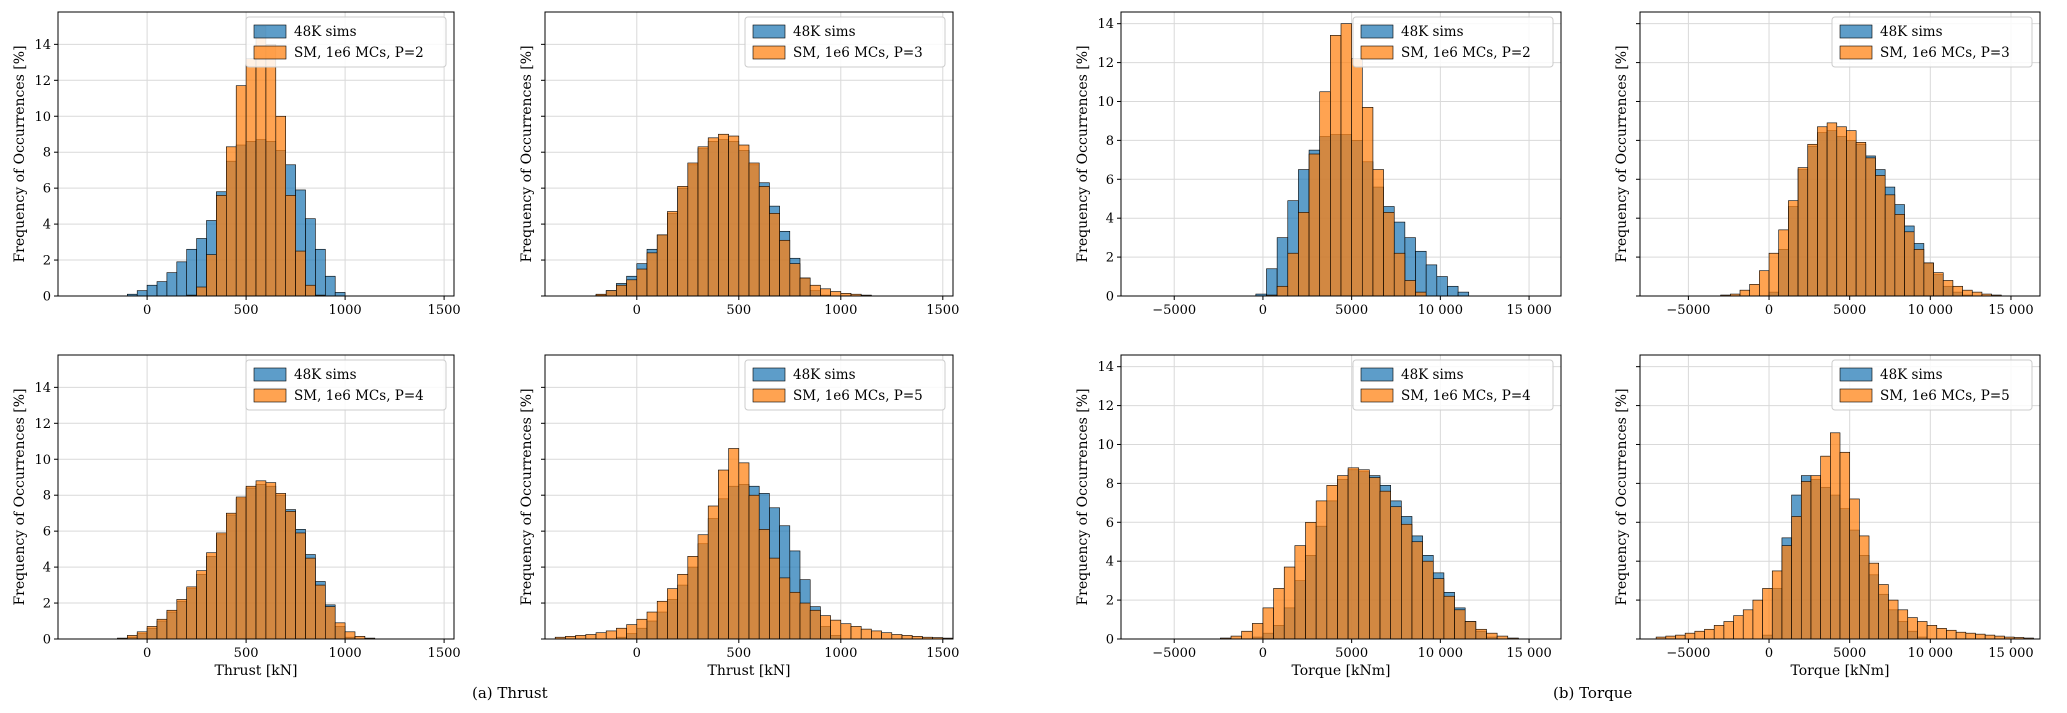 The width and height of the screenshot is (2067, 713). What do you see at coordinates (858, 396) in the screenshot?
I see `legend-label: SM, 1e6 MCs, P=5` at bounding box center [858, 396].